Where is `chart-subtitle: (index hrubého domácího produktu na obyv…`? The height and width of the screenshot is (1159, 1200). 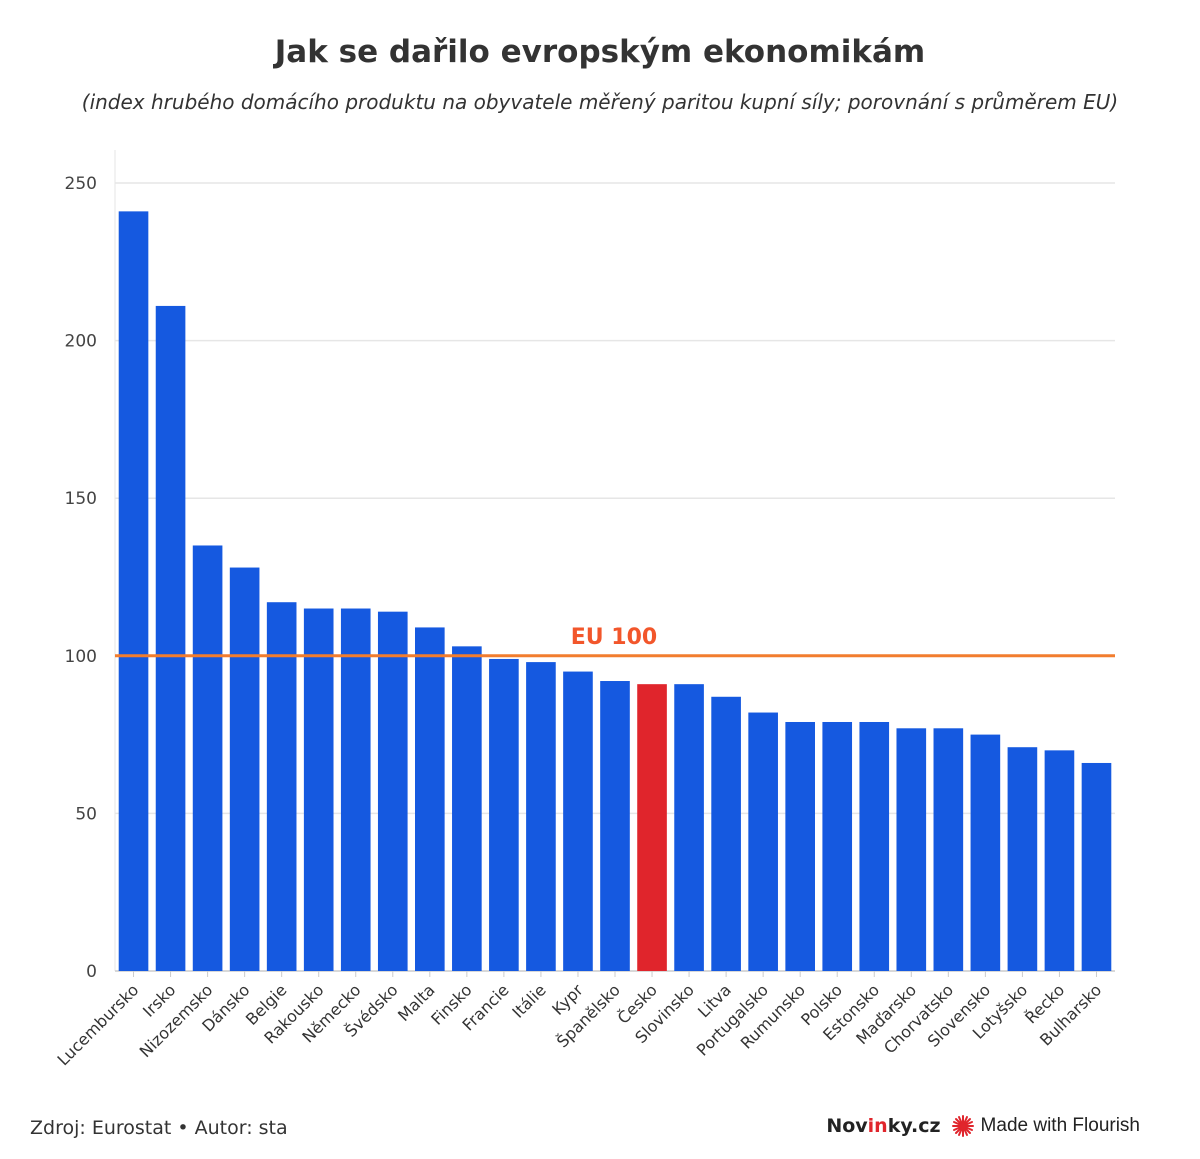 chart-subtitle: (index hrubého domácího produktu na obyv… is located at coordinates (600, 102).